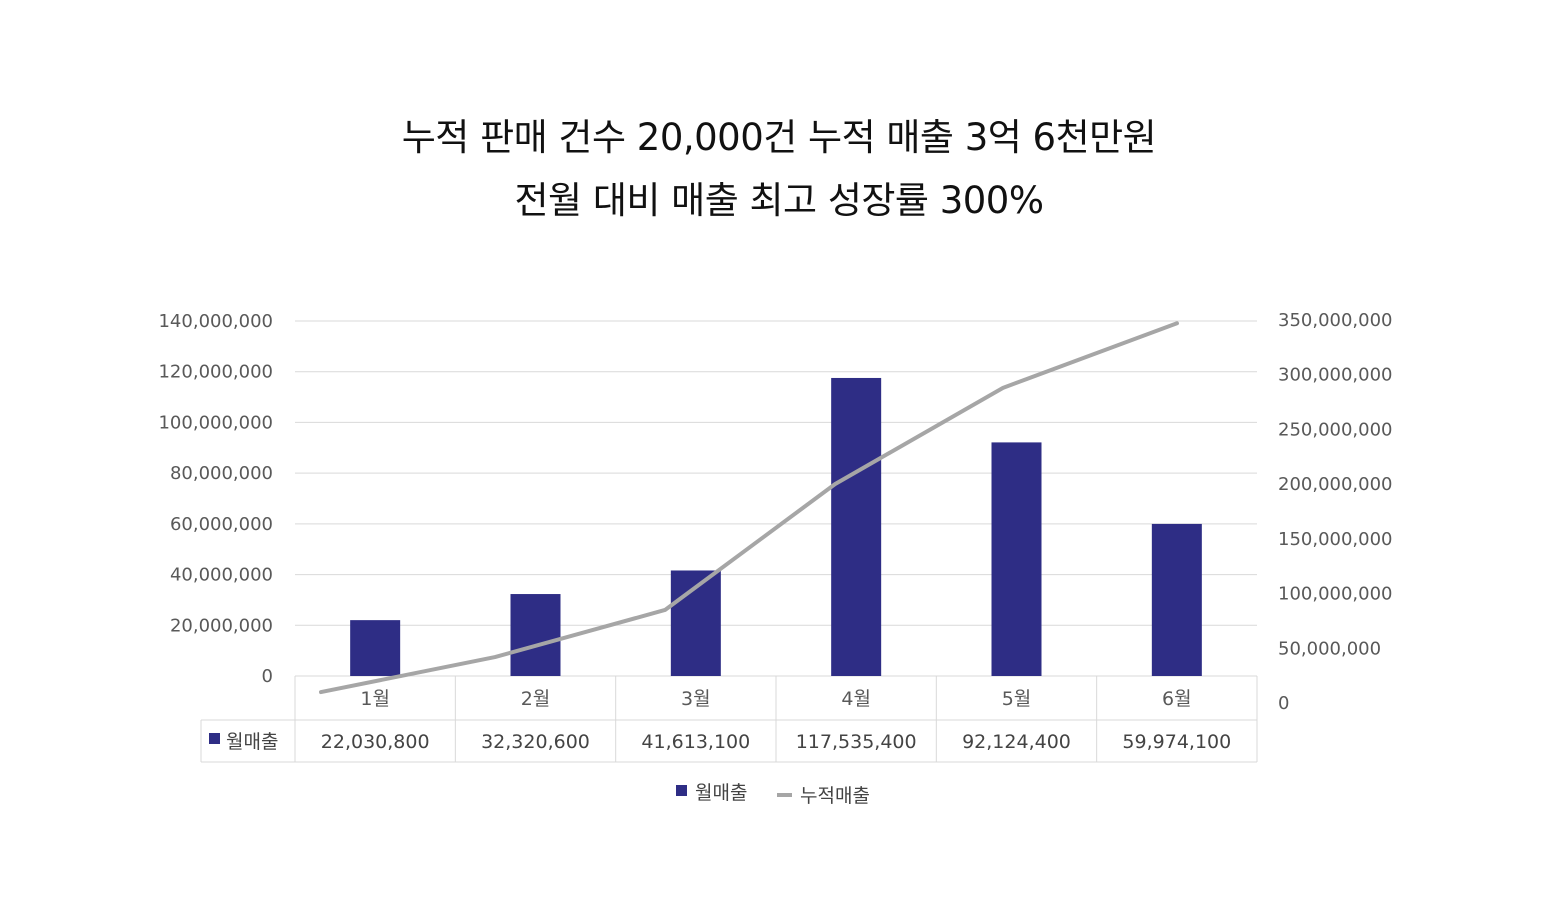 The width and height of the screenshot is (1558, 901). Describe the element at coordinates (1335, 429) in the screenshot. I see `y-right-tick-label: 250,000,000` at that location.